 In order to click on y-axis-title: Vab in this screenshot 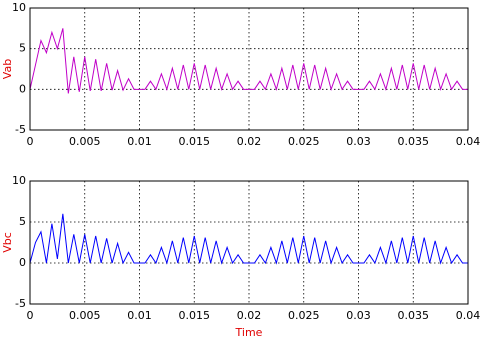, I will do `click(7, 69)`.